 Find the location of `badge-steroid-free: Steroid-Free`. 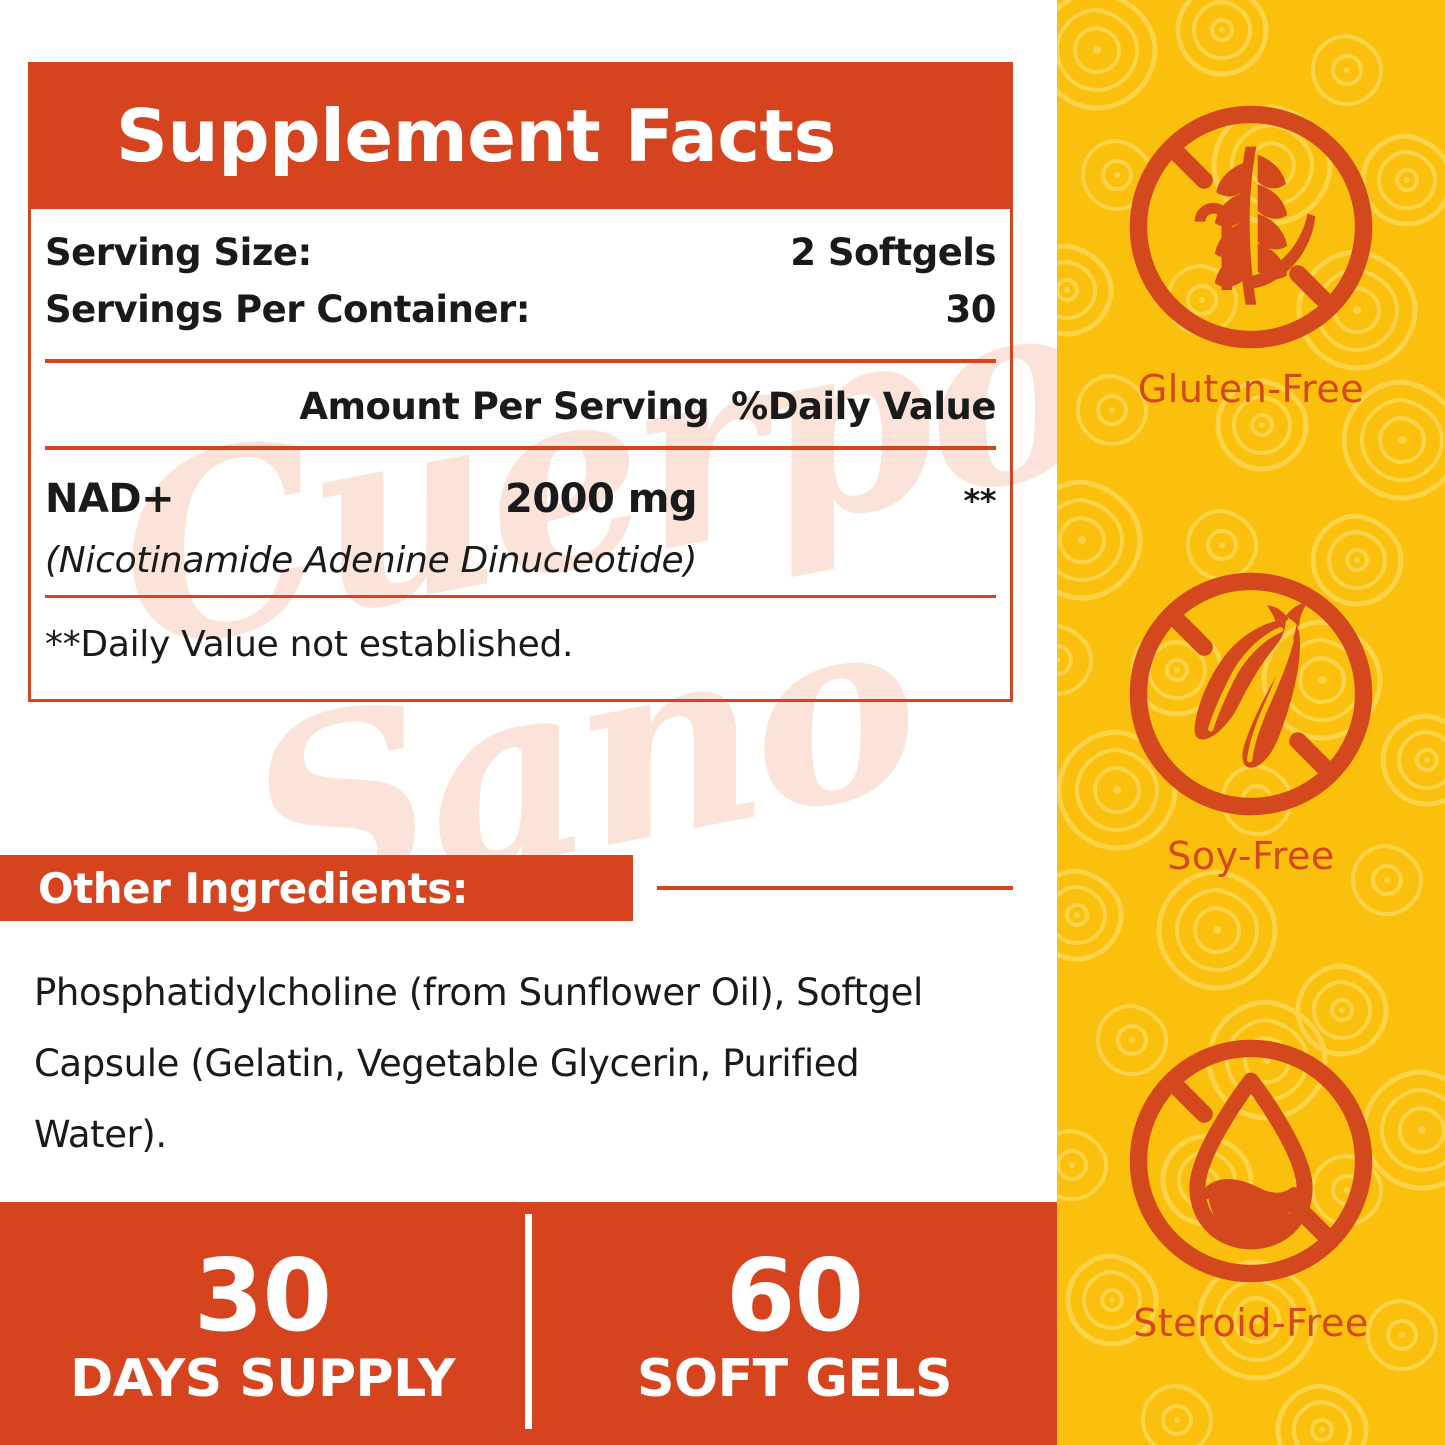

badge-steroid-free: Steroid-Free is located at coordinates (1251, 1186).